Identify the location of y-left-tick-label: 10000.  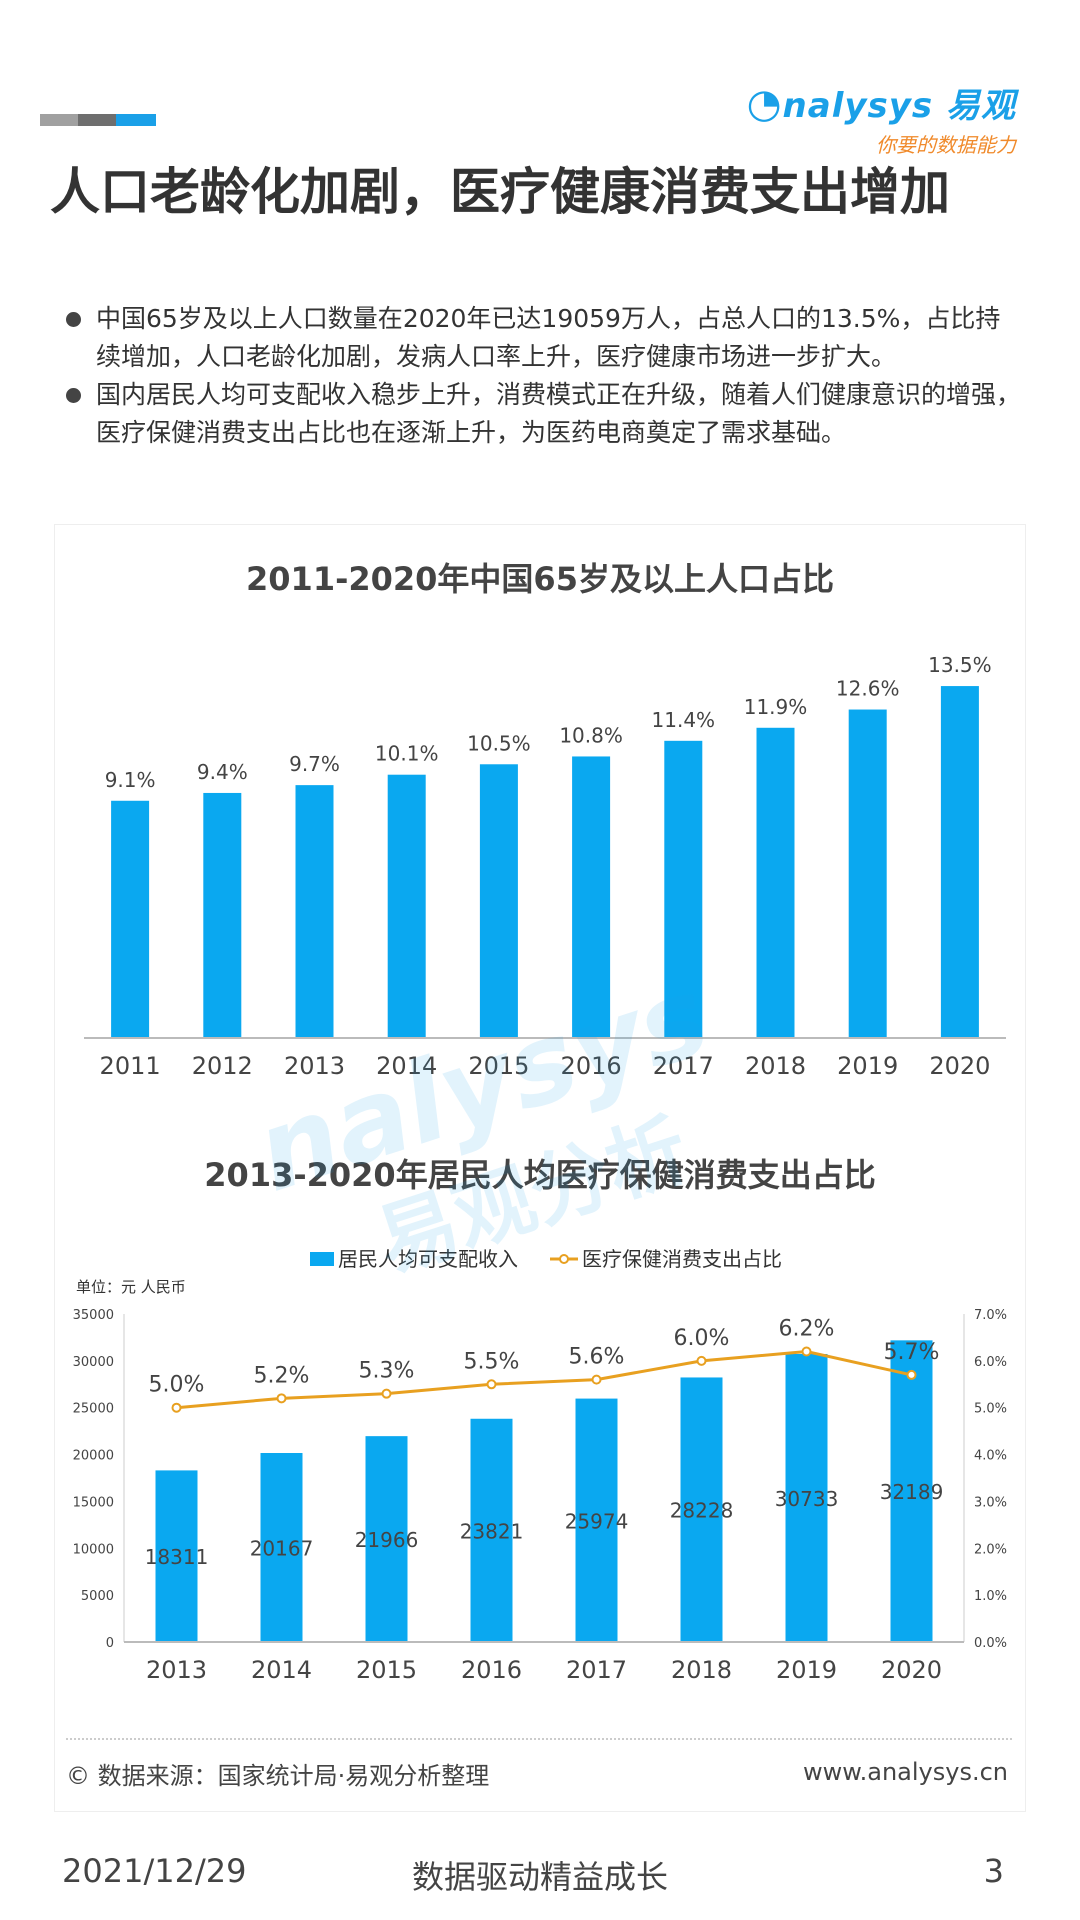
(93, 1549).